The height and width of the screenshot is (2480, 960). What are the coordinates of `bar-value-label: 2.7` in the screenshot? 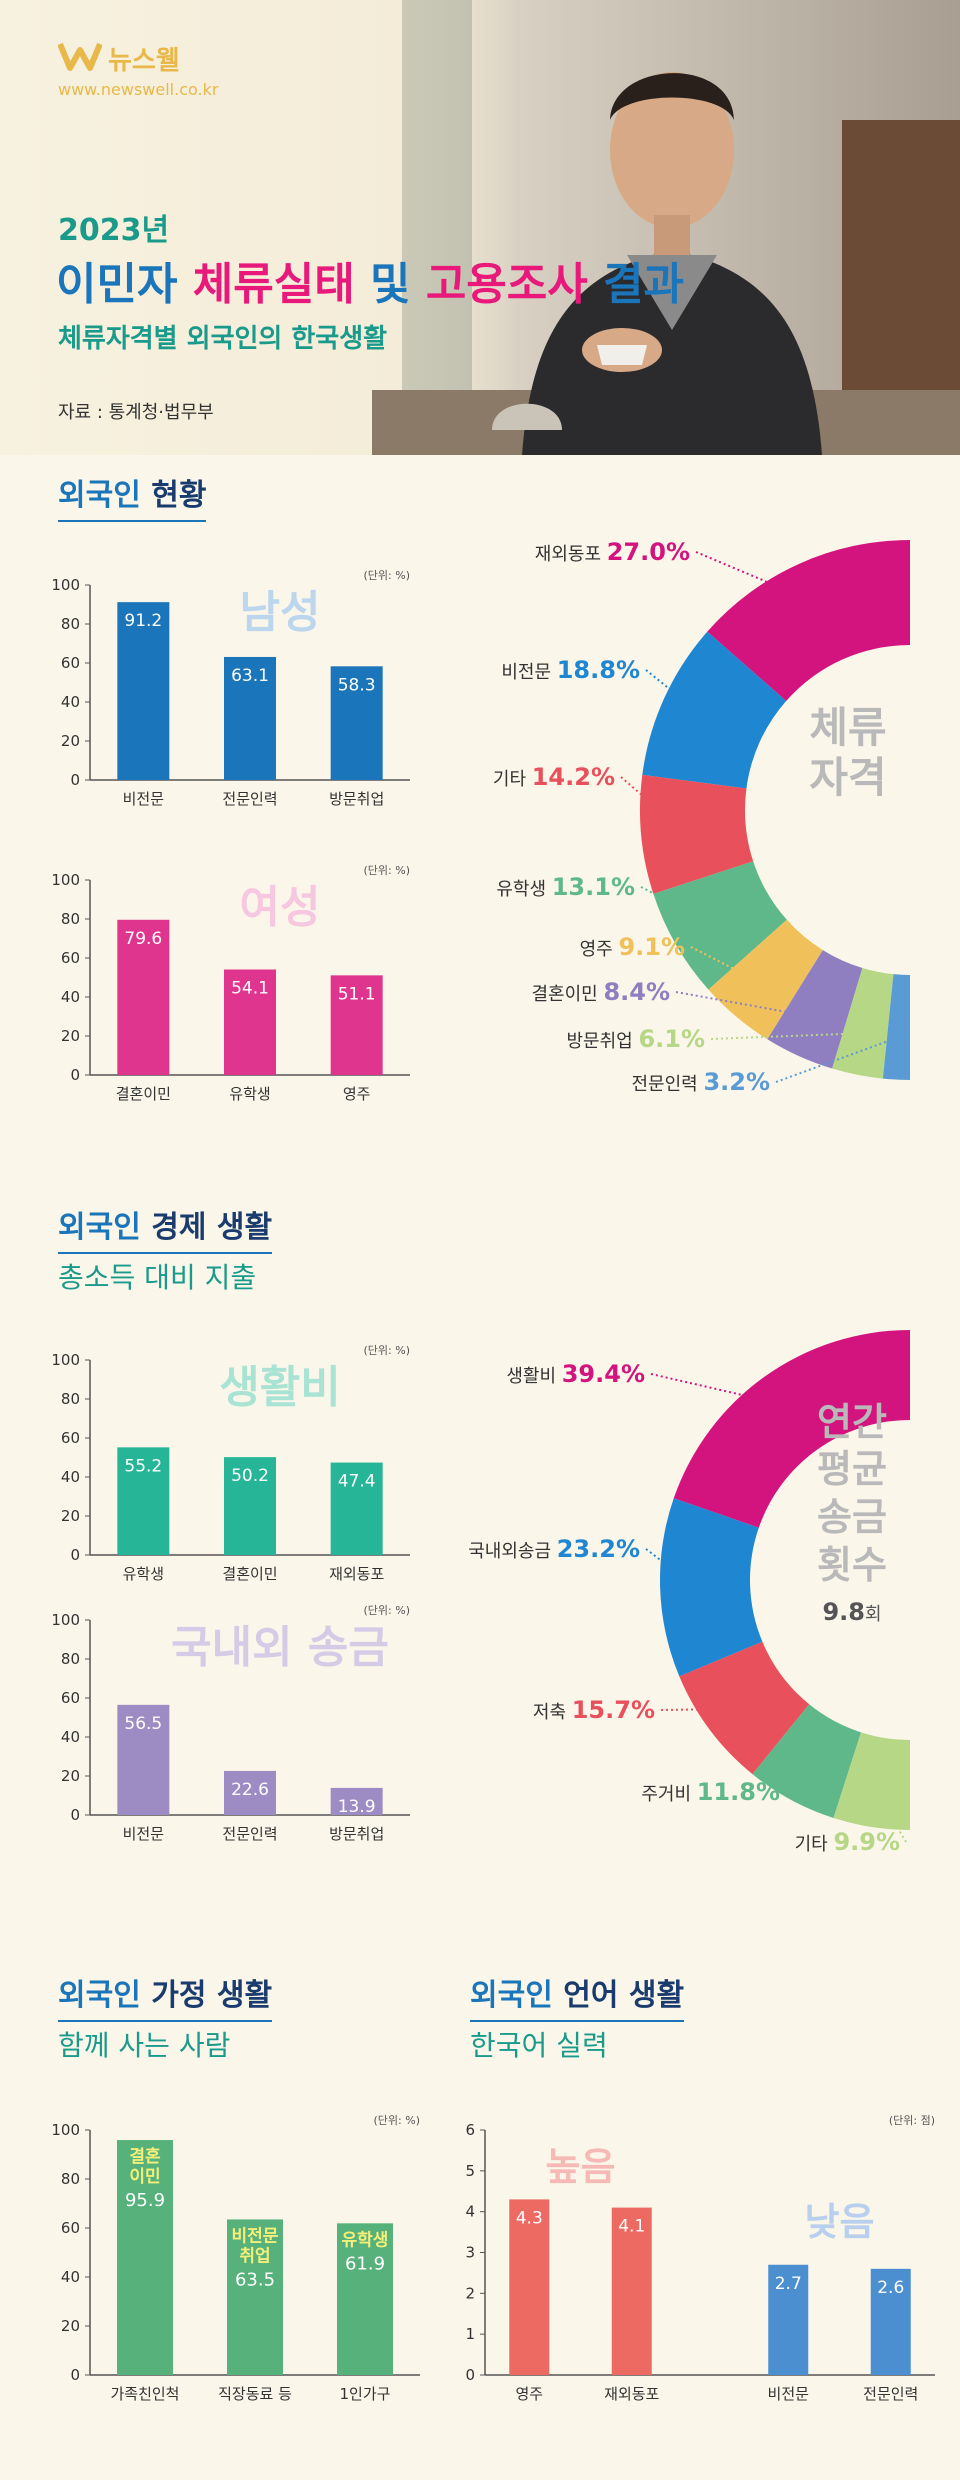 It's located at (788, 2284).